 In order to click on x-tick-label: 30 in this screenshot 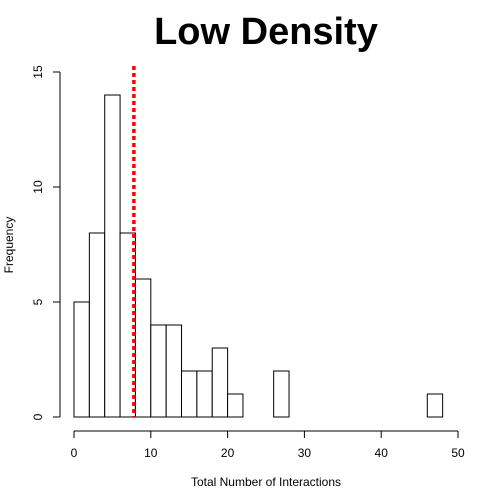, I will do `click(305, 453)`.